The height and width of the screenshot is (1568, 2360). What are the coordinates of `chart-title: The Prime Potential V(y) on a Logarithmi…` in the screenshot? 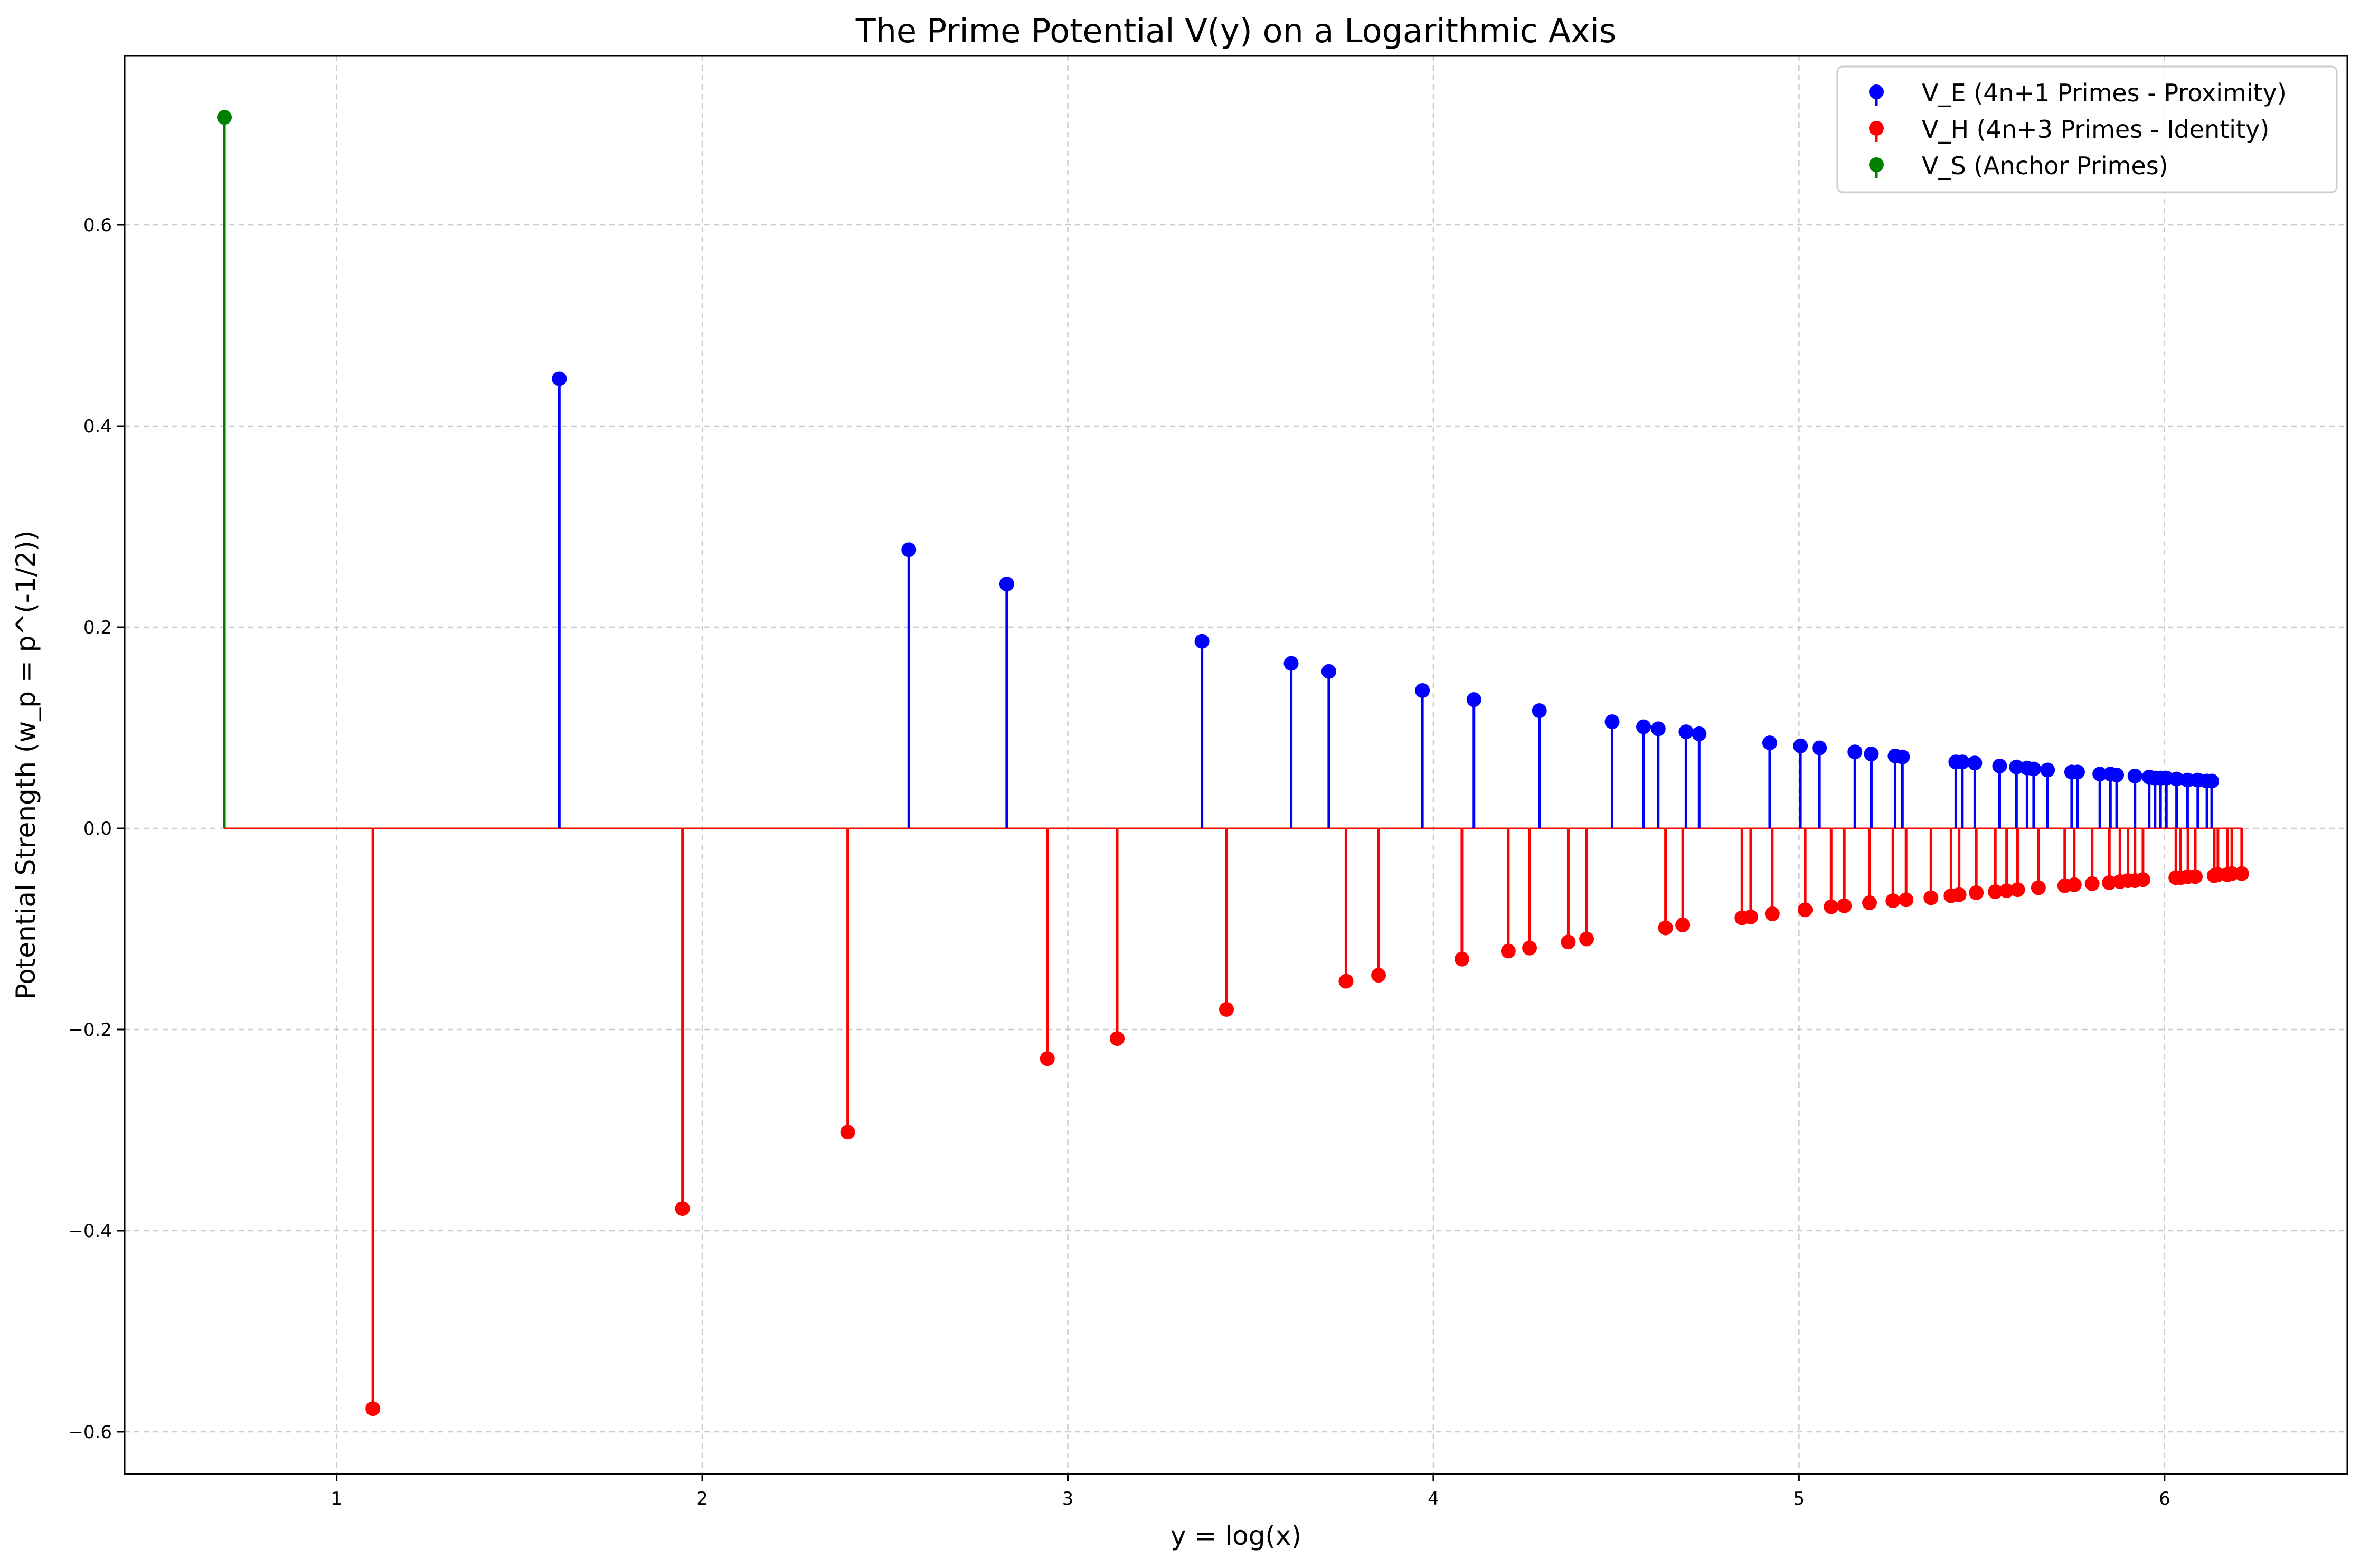 It's located at (1236, 31).